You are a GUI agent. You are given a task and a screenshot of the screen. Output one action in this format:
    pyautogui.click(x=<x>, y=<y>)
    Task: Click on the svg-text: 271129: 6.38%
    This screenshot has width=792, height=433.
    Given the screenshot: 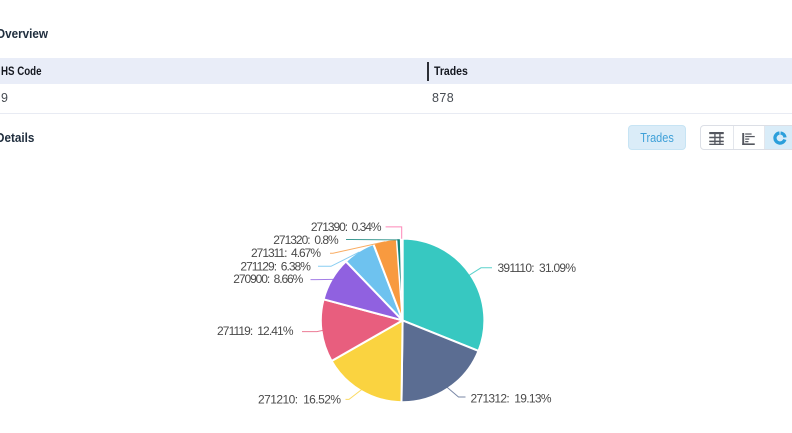 What is the action you would take?
    pyautogui.click(x=275, y=266)
    